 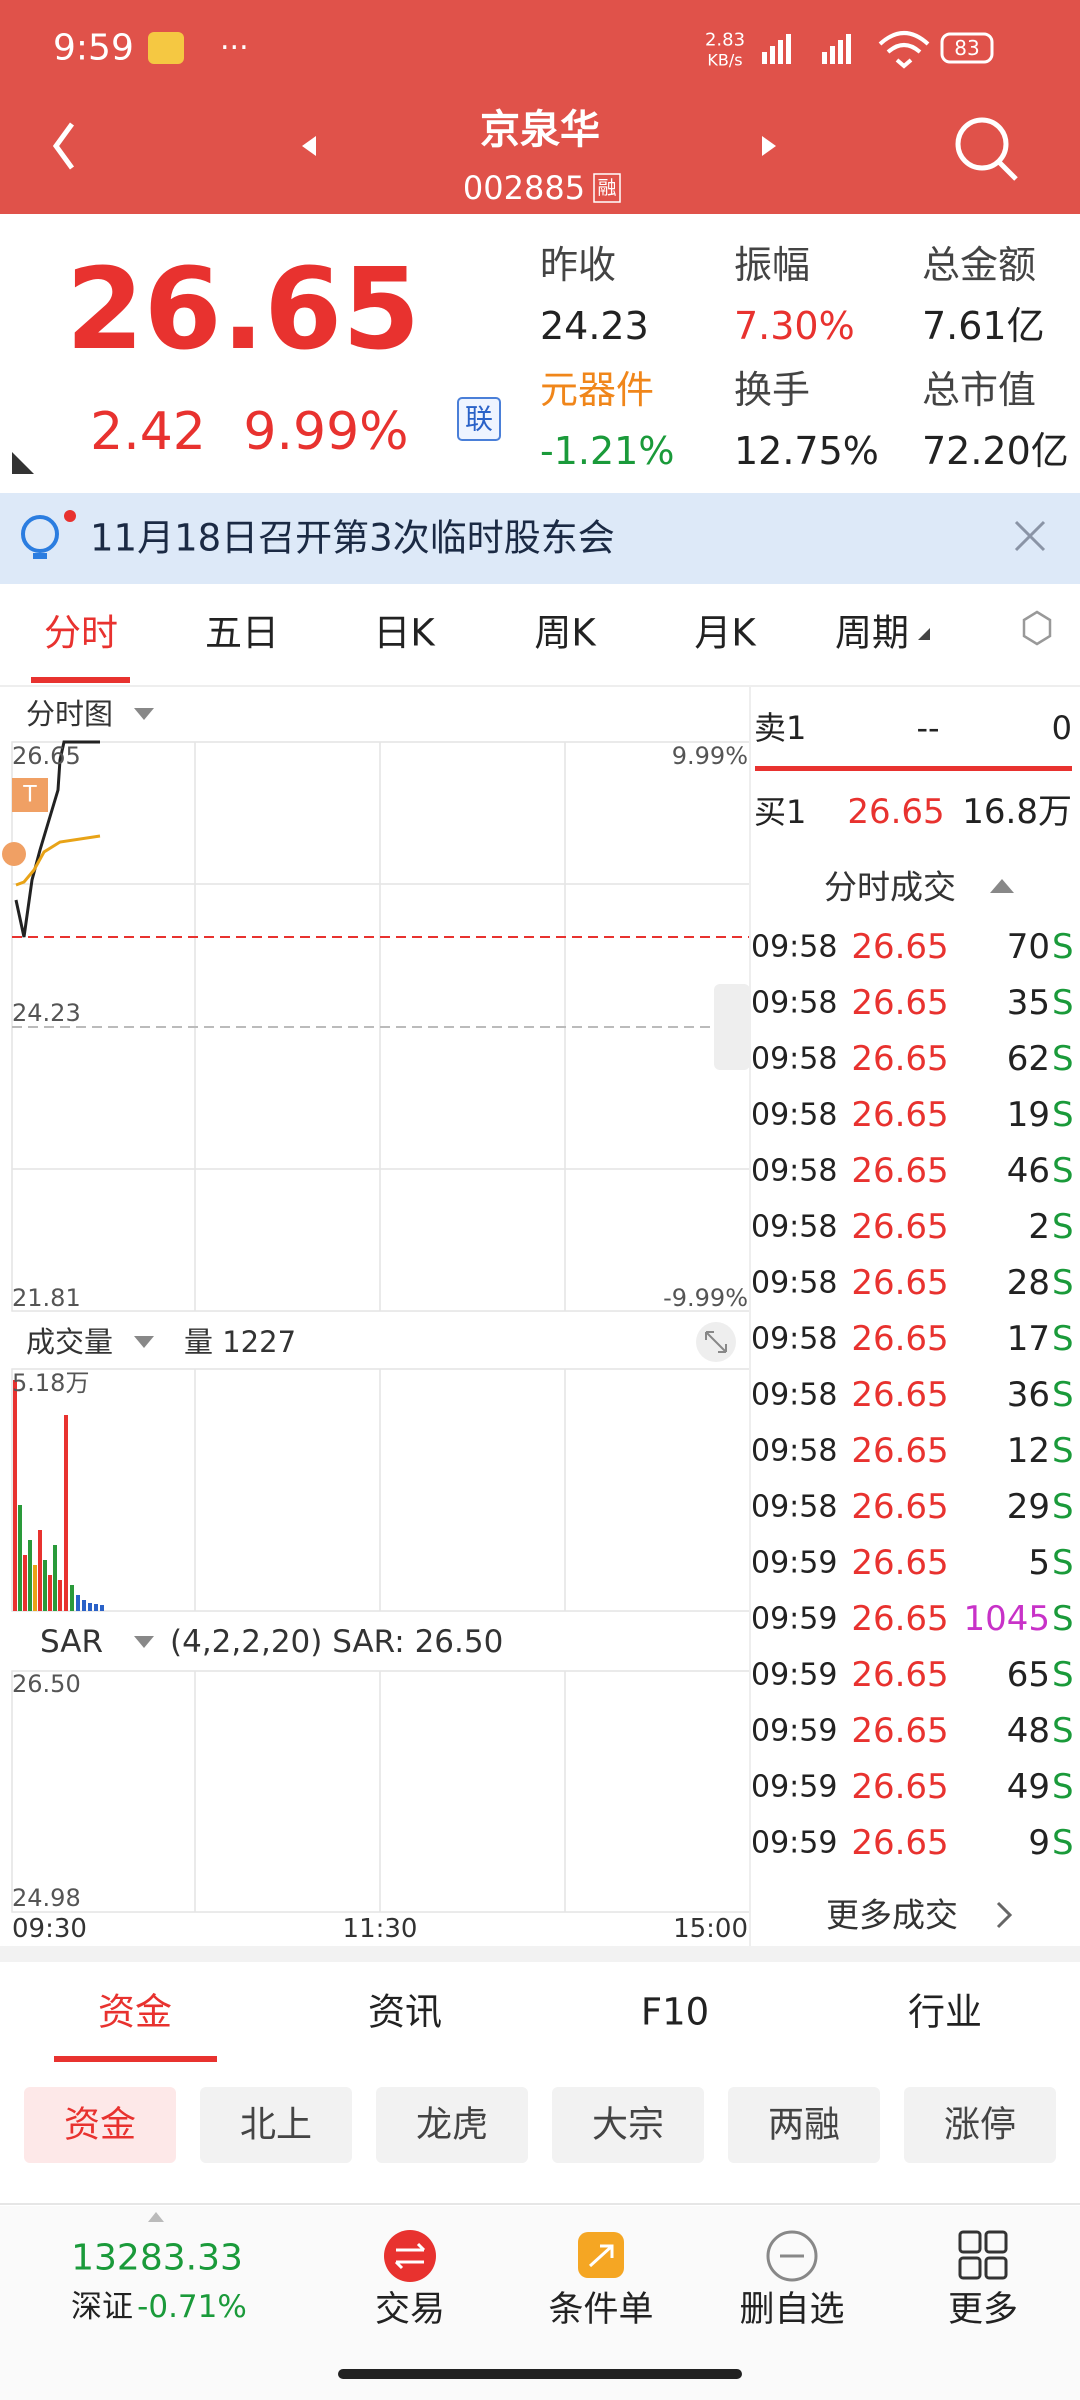 I want to click on sub-tab: 涨停, so click(x=980, y=2125).